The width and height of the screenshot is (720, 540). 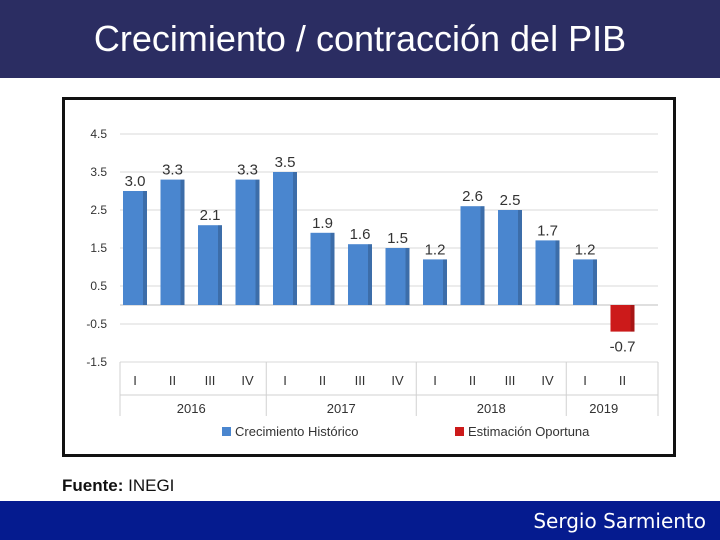 I want to click on value-label: 2.5, so click(x=510, y=200).